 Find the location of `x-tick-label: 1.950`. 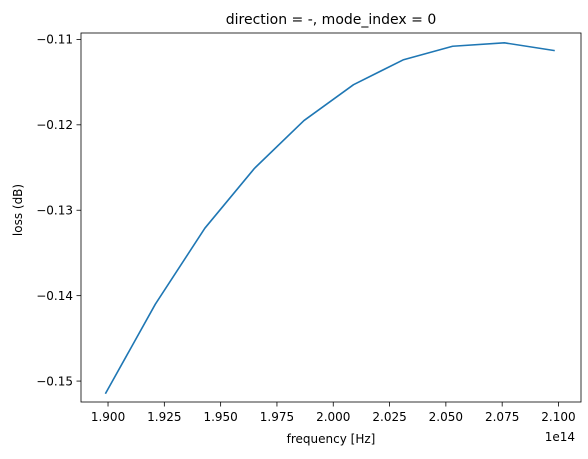

x-tick-label: 1.950 is located at coordinates (220, 417).